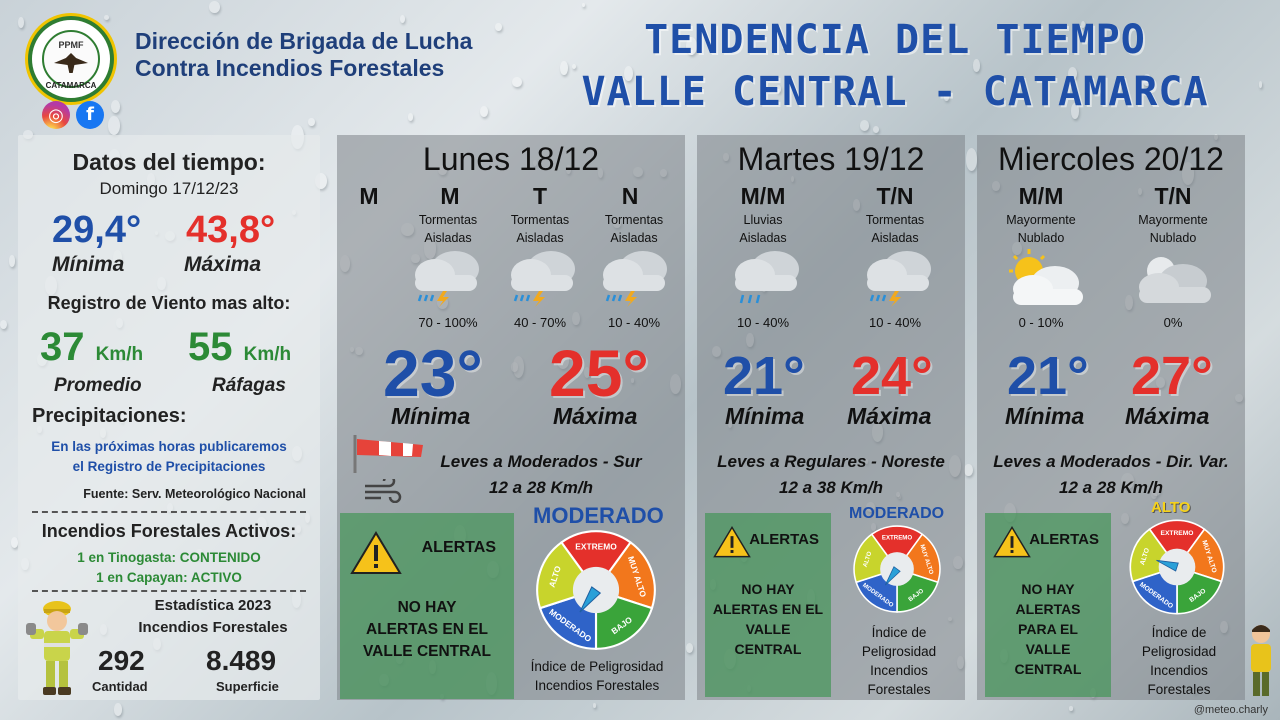 The height and width of the screenshot is (720, 1280). Describe the element at coordinates (630, 196) in the screenshot. I see `period-label: N` at that location.